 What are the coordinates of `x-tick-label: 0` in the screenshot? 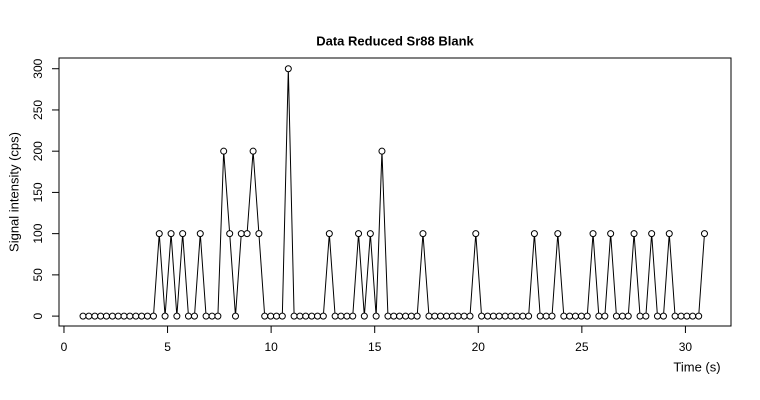 It's located at (64, 347).